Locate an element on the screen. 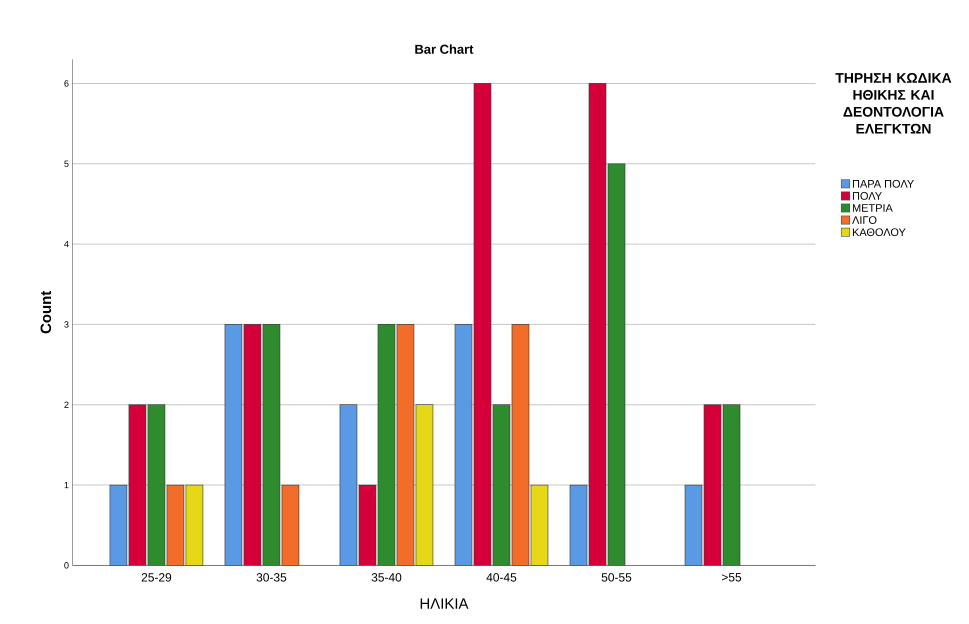  x-tick-label: 35-40 is located at coordinates (387, 577).